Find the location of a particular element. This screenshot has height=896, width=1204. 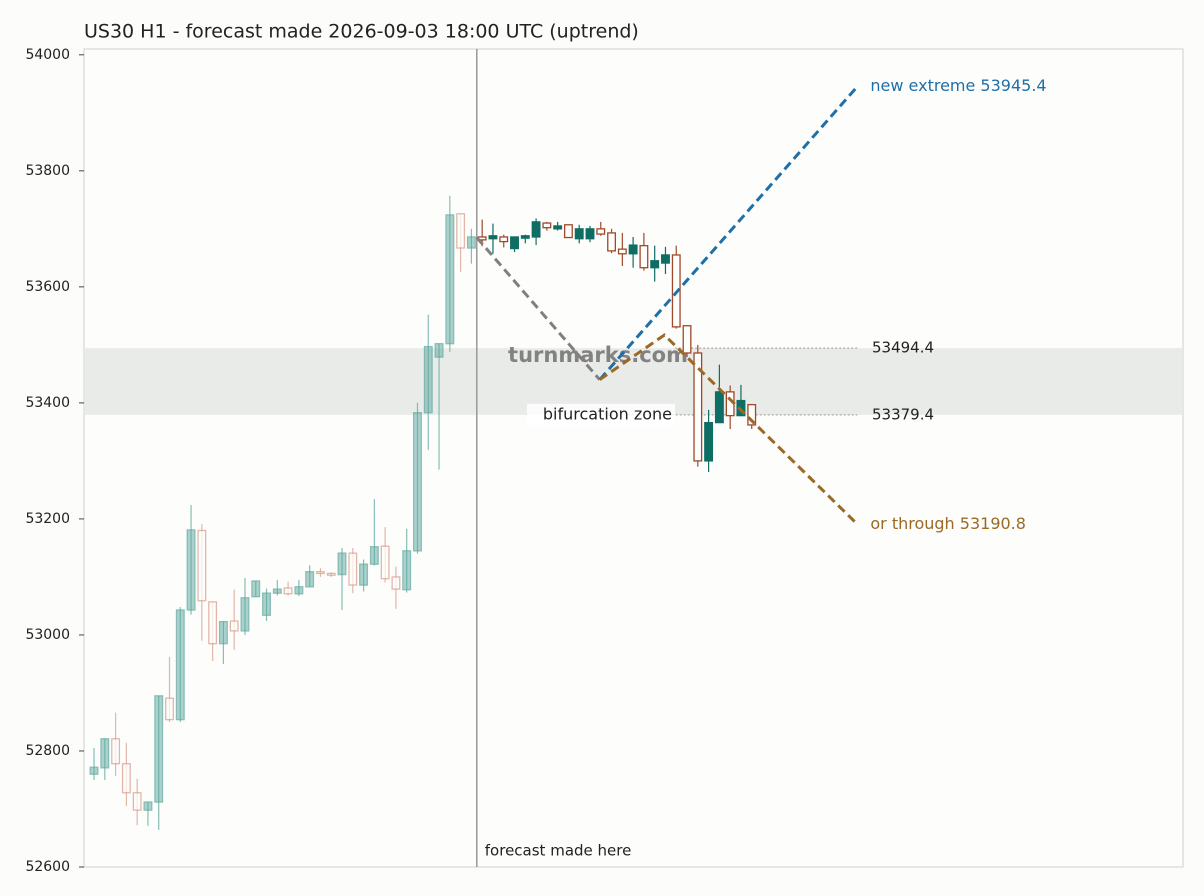

y-tick-label: 52600 is located at coordinates (47, 867).